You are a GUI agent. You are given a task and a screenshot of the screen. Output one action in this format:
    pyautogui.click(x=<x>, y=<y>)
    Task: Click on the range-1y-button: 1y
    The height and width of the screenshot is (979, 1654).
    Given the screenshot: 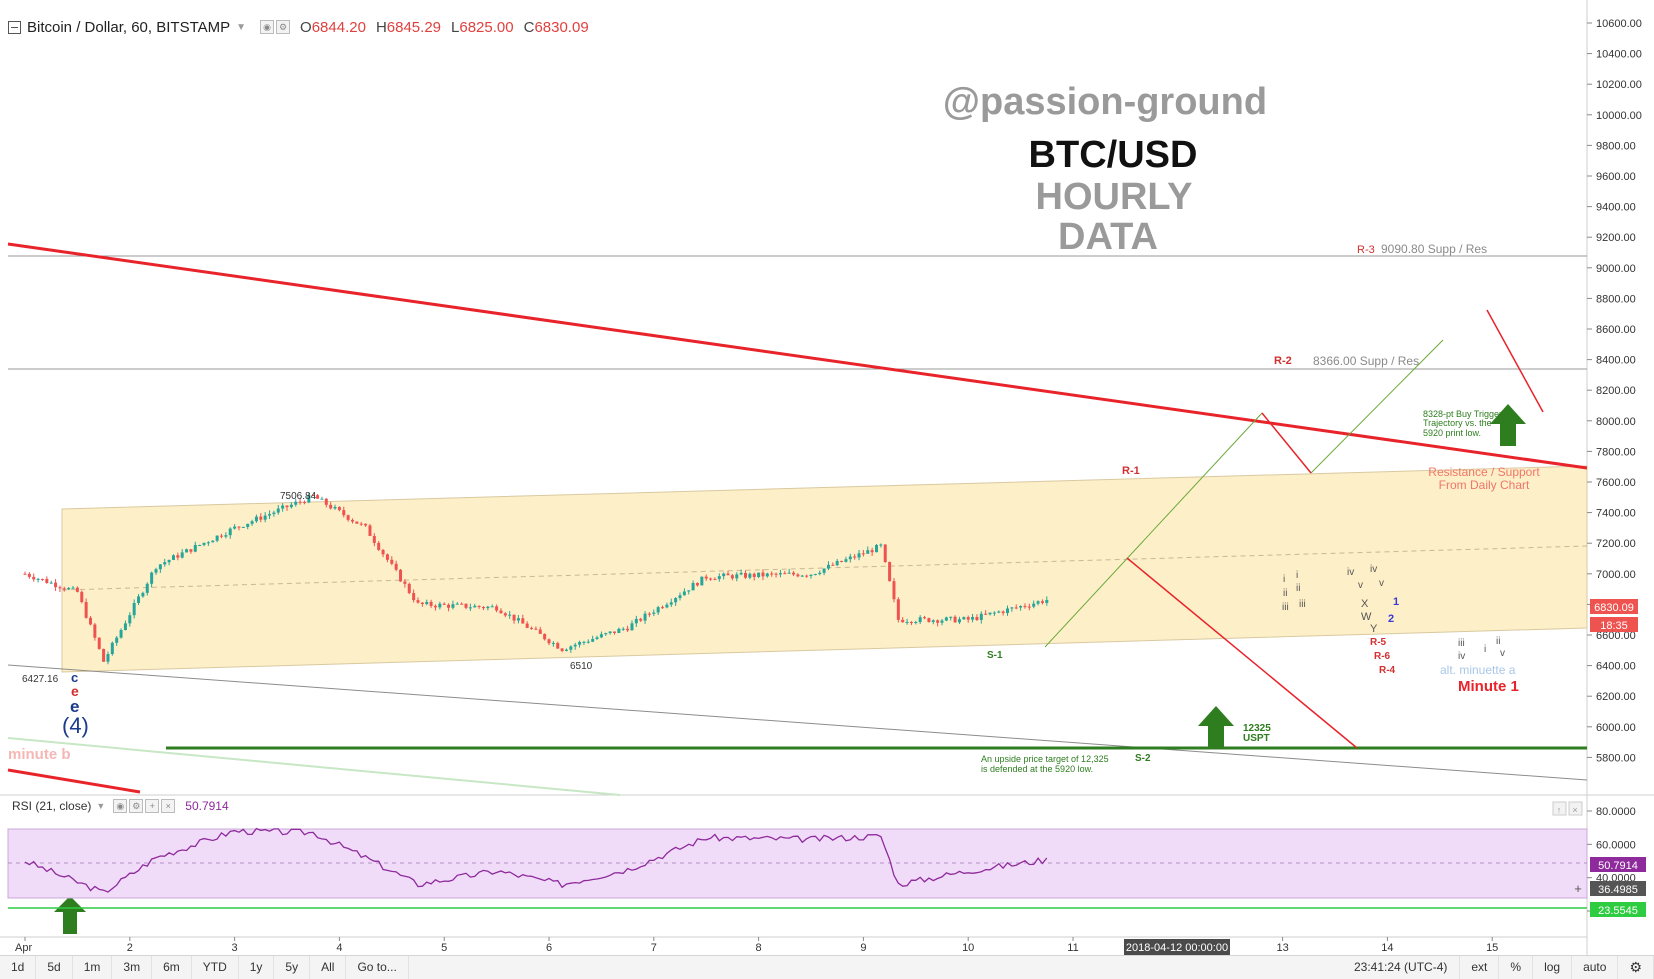 What is the action you would take?
    pyautogui.click(x=257, y=967)
    